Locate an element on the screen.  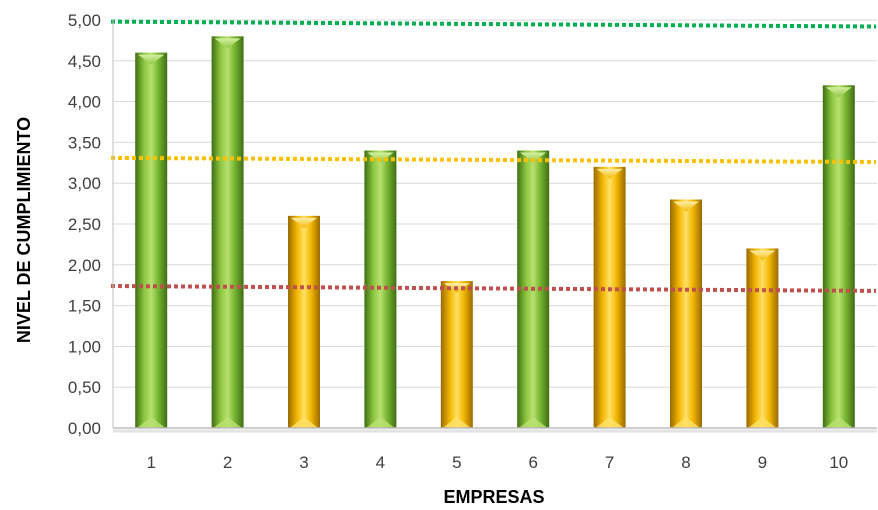
y-tick-label: 5,00 is located at coordinates (84, 20).